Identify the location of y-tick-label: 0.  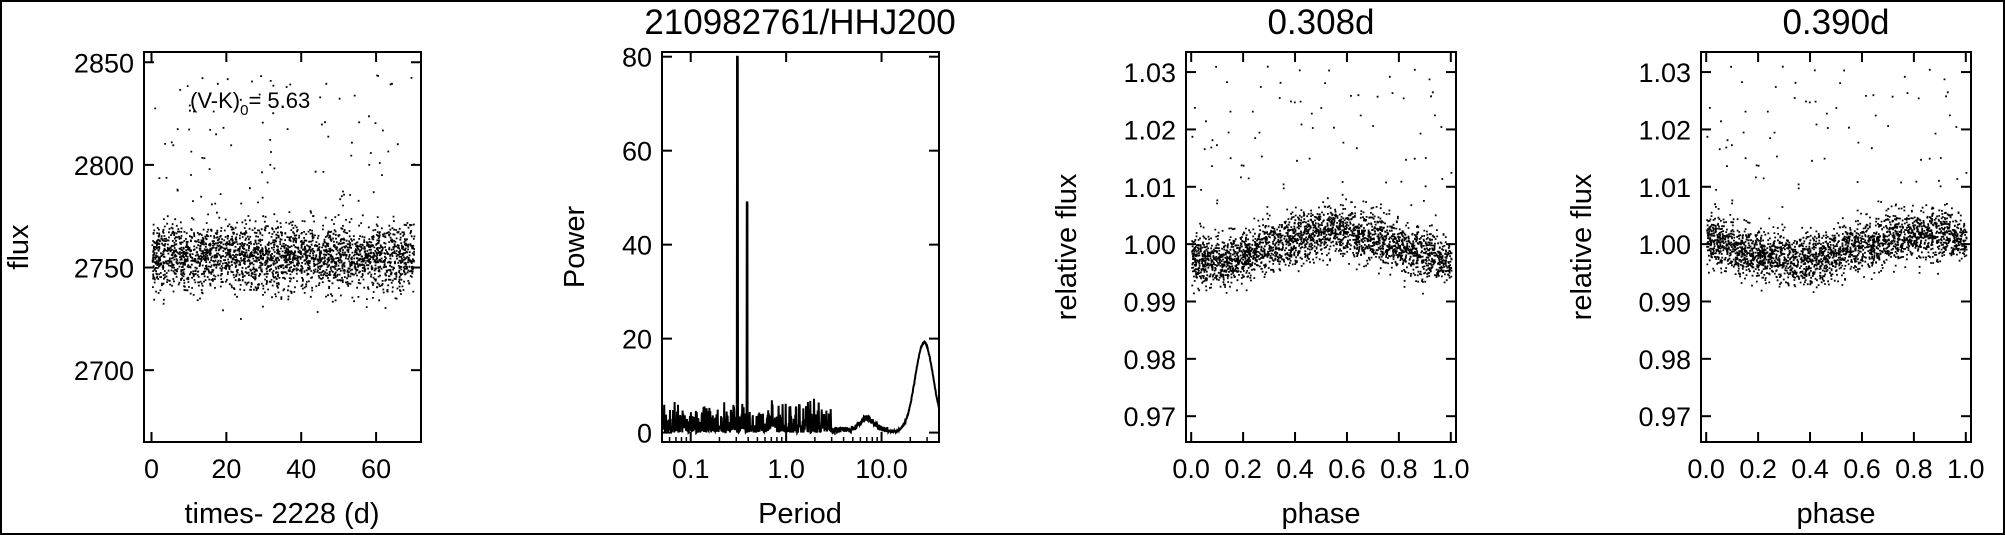
(644, 434).